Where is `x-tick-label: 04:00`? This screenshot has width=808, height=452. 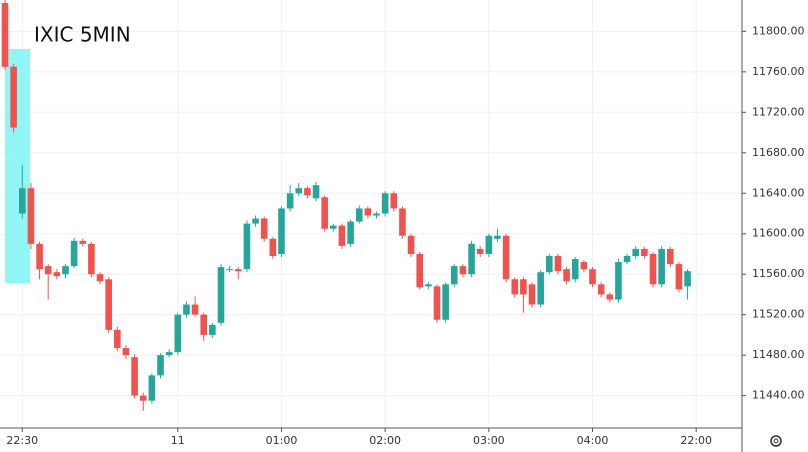 x-tick-label: 04:00 is located at coordinates (593, 440).